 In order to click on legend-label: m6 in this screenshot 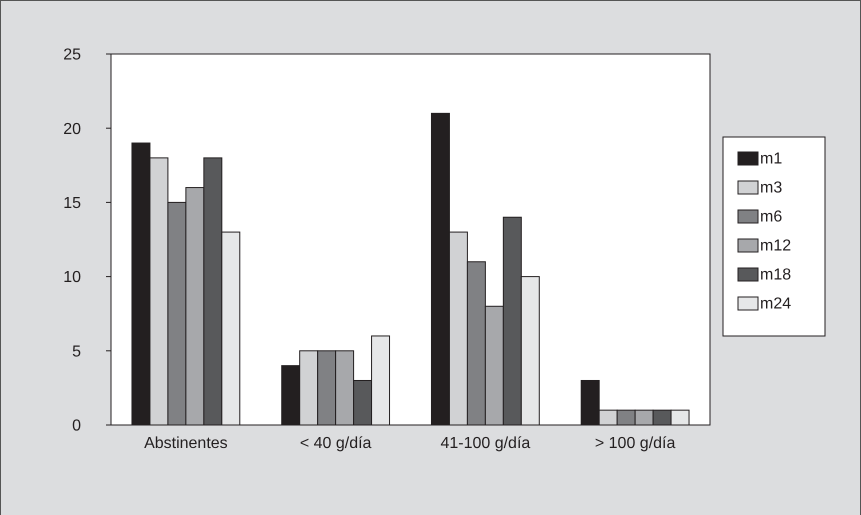, I will do `click(771, 217)`.